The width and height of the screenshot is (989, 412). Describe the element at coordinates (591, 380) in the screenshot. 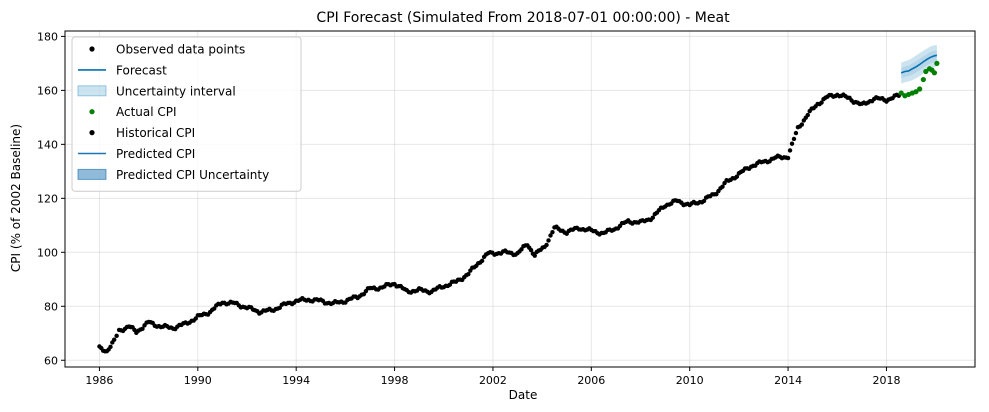

I see `x-tick-label: 2006` at that location.